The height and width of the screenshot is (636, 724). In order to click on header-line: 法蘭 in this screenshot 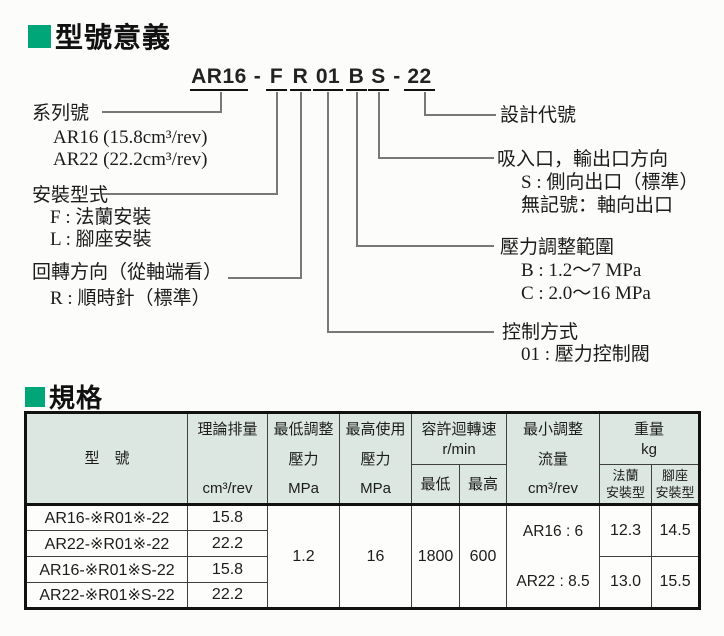, I will do `click(625, 475)`.